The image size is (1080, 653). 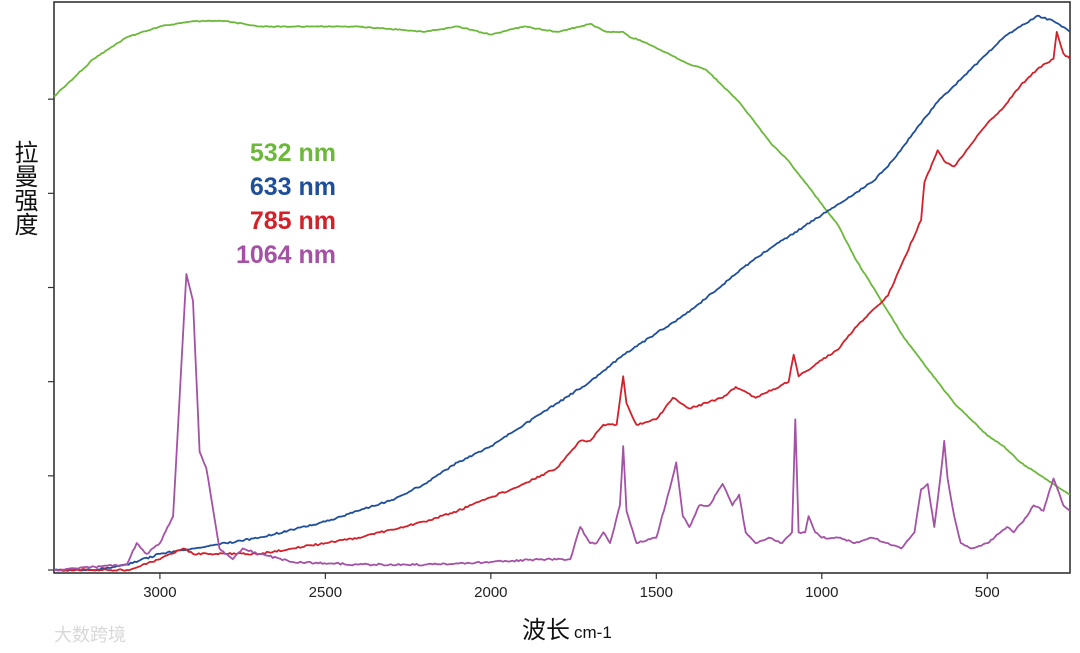 I want to click on x-tick-label-3000: 3000, so click(x=159, y=592).